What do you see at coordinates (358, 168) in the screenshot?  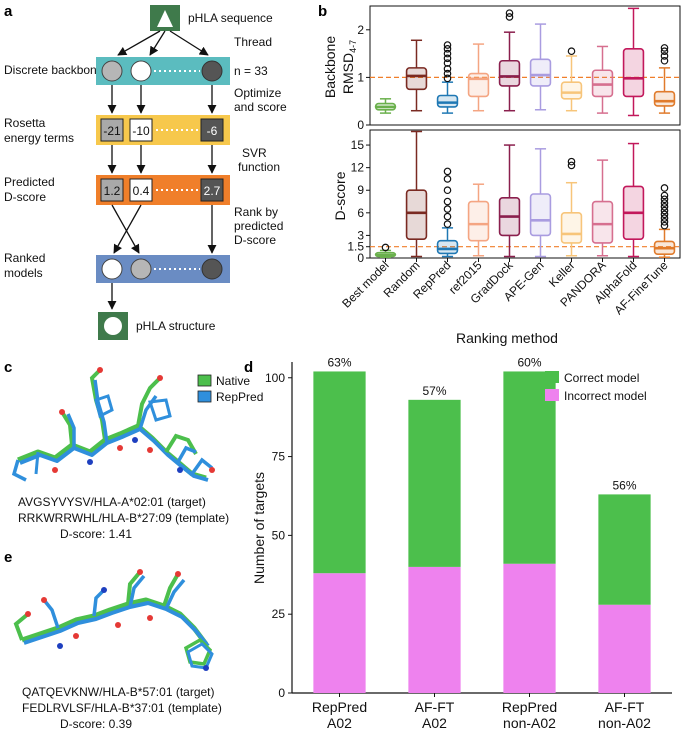 I see `y-tick-label: 12` at bounding box center [358, 168].